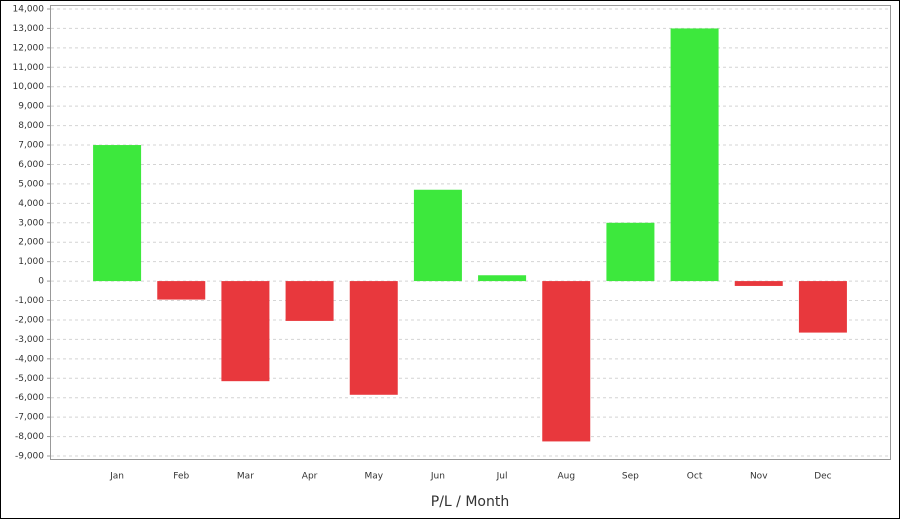 This screenshot has height=519, width=900. Describe the element at coordinates (41, 282) in the screenshot. I see `y-tick-label: 0` at that location.